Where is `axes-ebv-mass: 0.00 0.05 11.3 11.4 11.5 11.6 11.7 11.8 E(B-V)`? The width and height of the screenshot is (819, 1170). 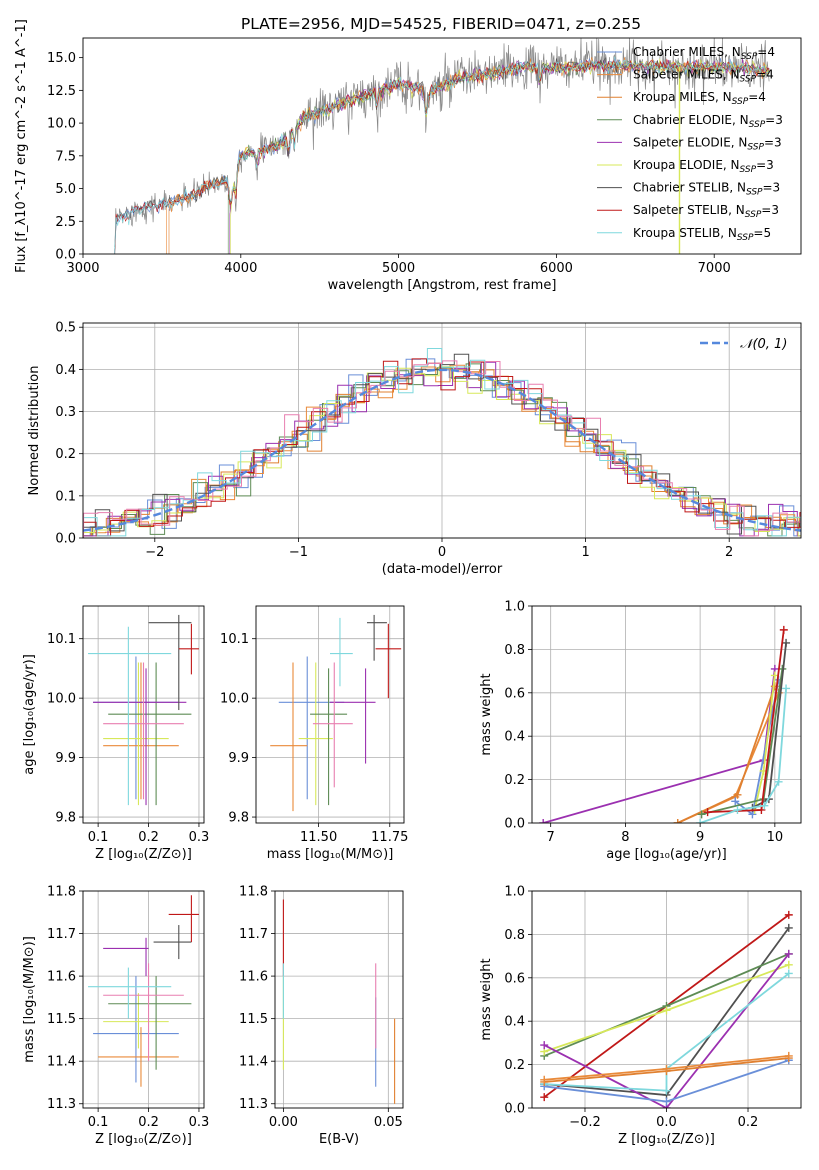 axes-ebv-mass: 0.00 0.05 11.3 11.4 11.5 11.6 11.7 11.8 E(B-V) is located at coordinates (321, 1016).